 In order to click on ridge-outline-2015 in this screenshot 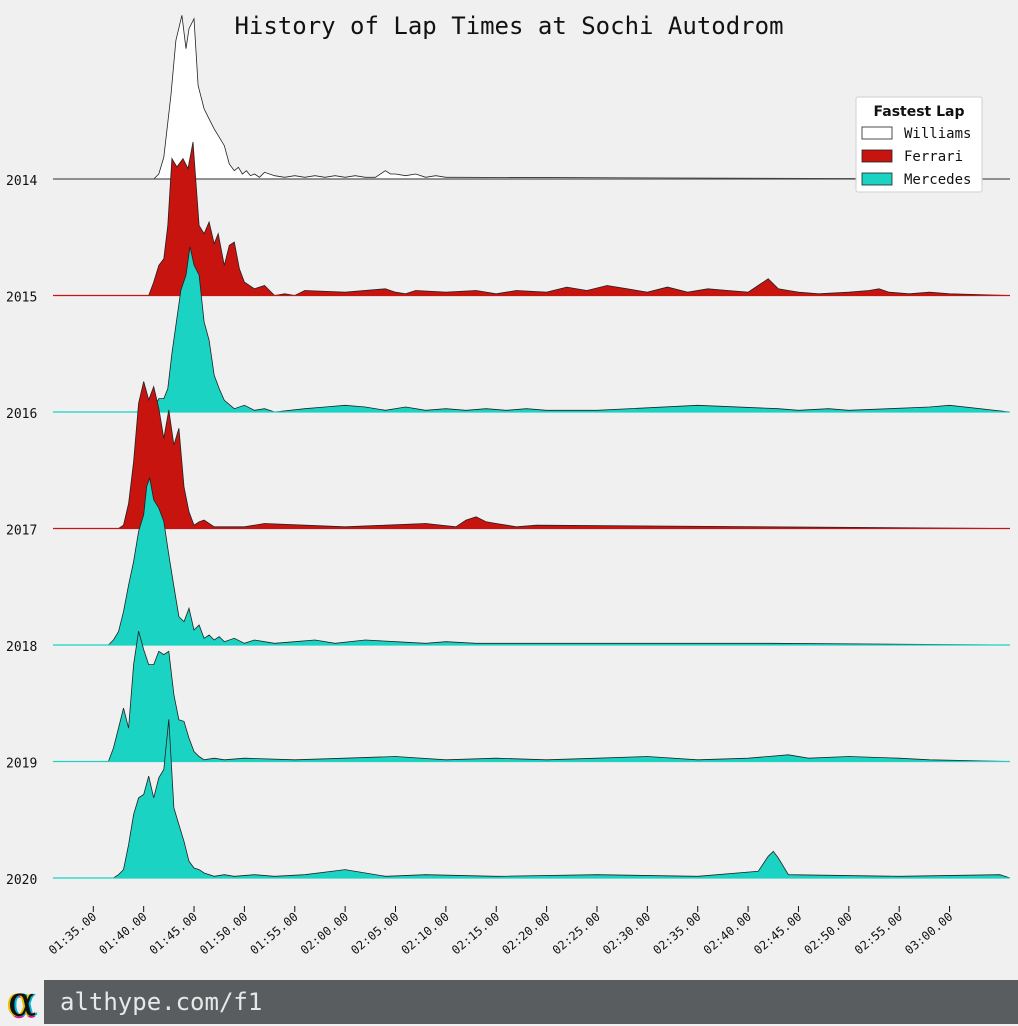, I will do `click(532, 218)`.